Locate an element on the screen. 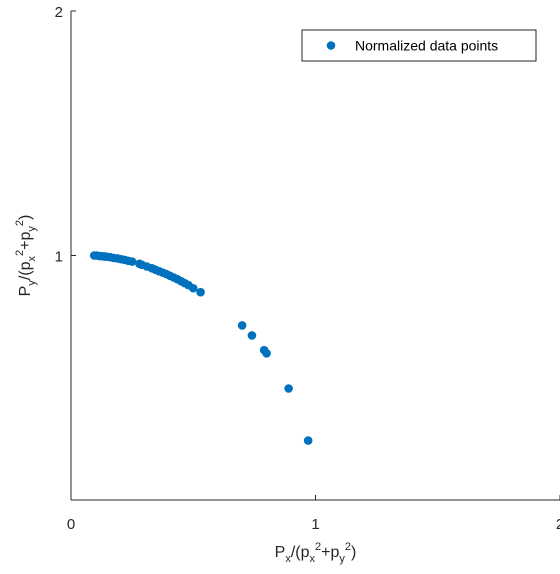  legend: Normalized data points is located at coordinates (419, 45).